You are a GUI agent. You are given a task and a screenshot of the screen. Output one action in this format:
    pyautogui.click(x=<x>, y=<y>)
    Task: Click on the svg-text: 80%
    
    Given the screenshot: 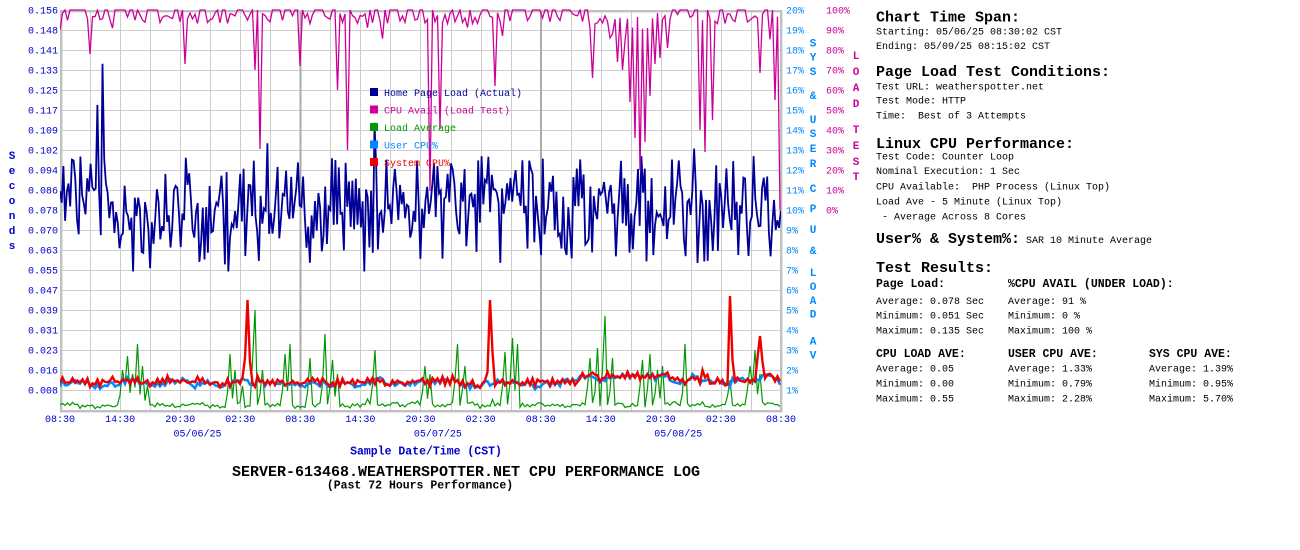 What is the action you would take?
    pyautogui.click(x=835, y=52)
    